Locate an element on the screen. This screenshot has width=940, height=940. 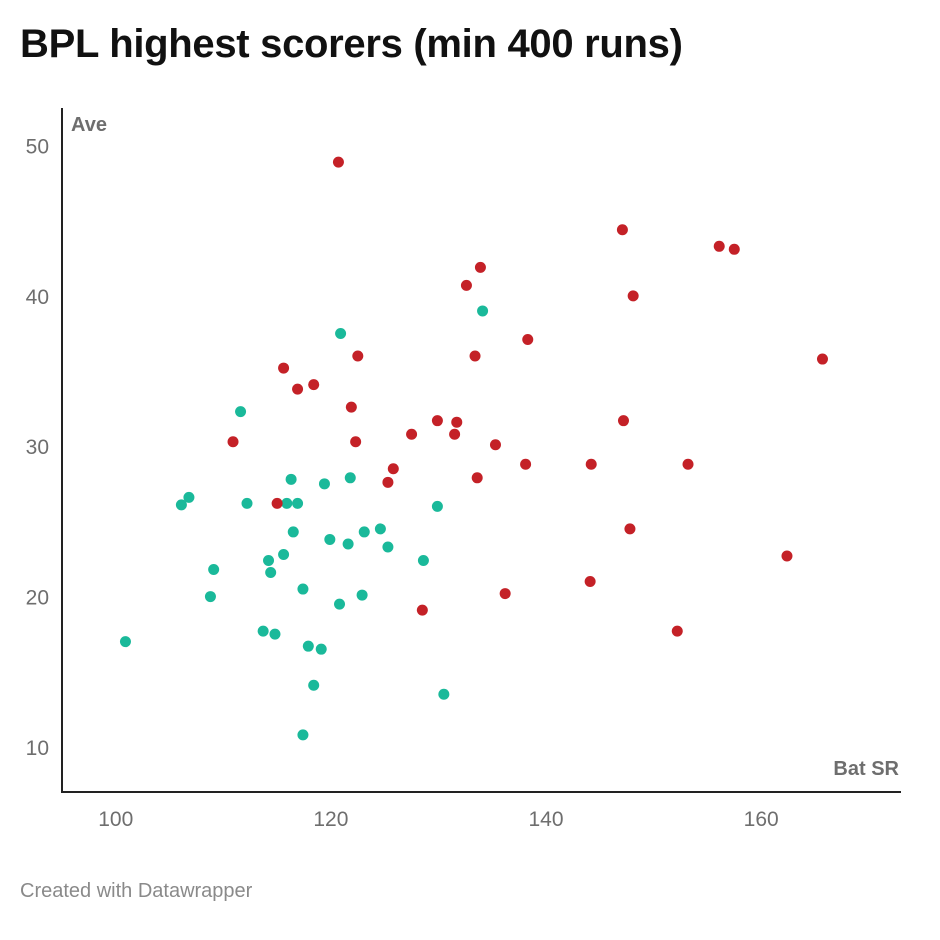
x-tick-label: 140 is located at coordinates (546, 819).